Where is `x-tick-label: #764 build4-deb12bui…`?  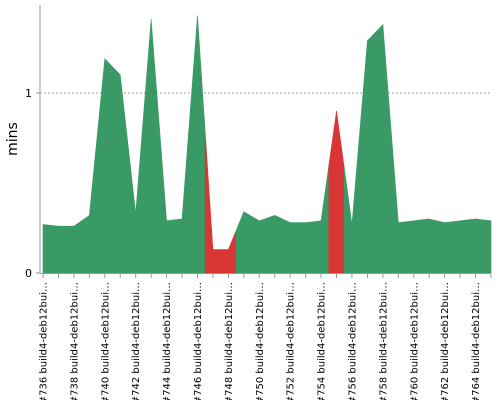
x-tick-label: #764 build4-deb12bui… is located at coordinates (476, 341).